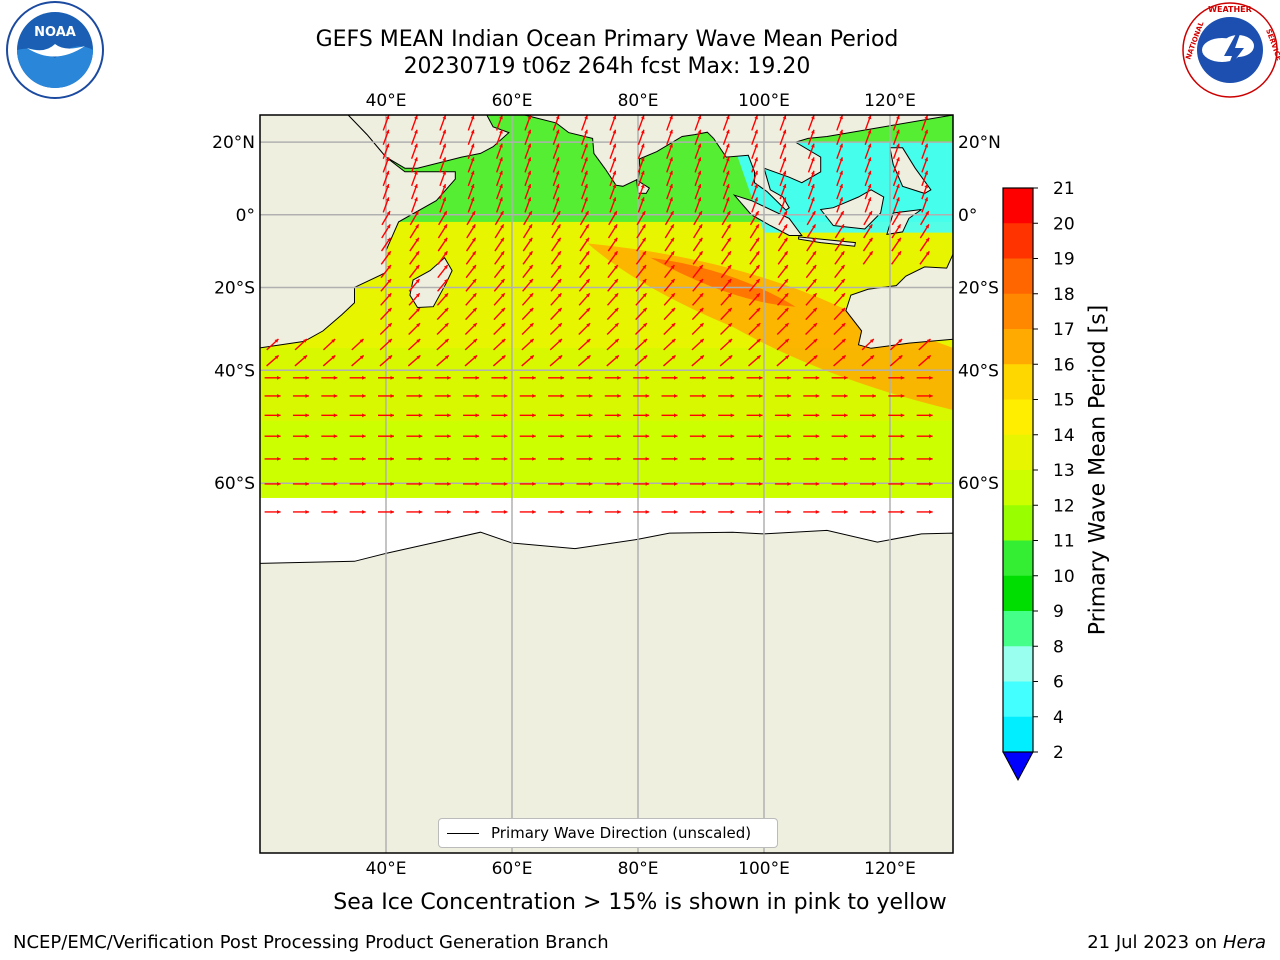 The height and width of the screenshot is (960, 1280). Describe the element at coordinates (1230, 9) in the screenshot. I see `svg-text: WEATHER` at that location.